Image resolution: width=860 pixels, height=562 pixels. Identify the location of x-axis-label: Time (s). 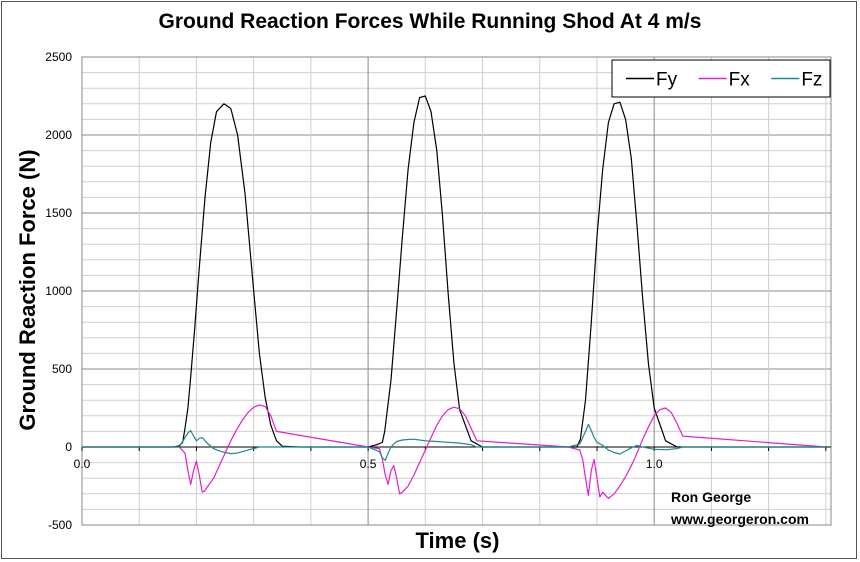
(457, 540).